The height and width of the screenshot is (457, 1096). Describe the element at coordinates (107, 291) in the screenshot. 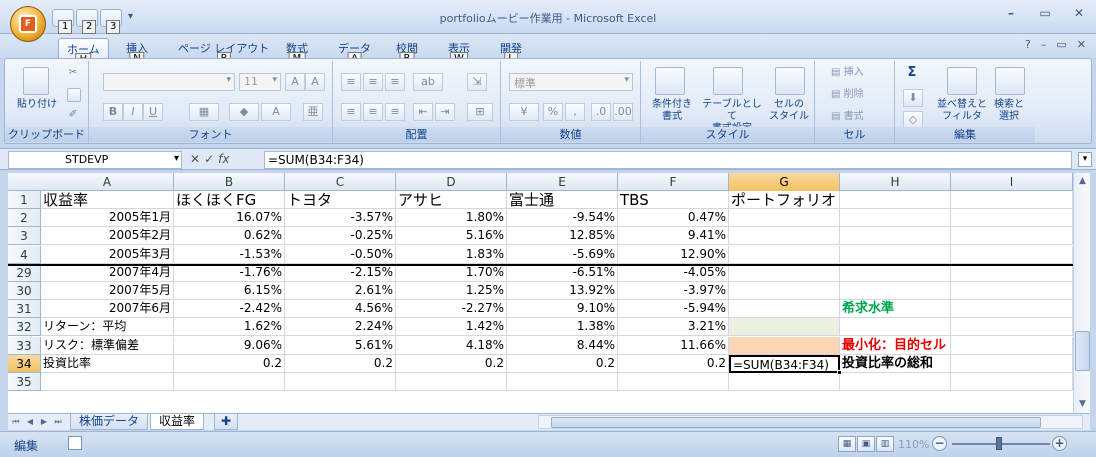

I see `cell-a30: 2007年5月` at that location.